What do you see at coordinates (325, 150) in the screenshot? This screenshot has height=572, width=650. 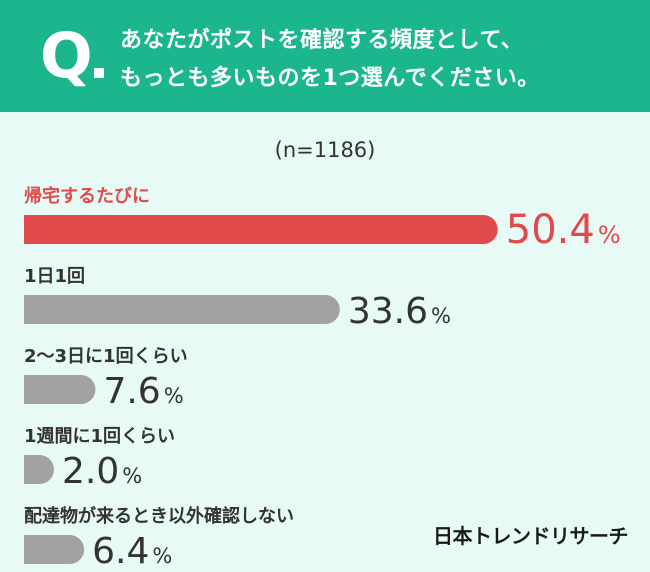 I see `sample-size-label: (n=1186)` at bounding box center [325, 150].